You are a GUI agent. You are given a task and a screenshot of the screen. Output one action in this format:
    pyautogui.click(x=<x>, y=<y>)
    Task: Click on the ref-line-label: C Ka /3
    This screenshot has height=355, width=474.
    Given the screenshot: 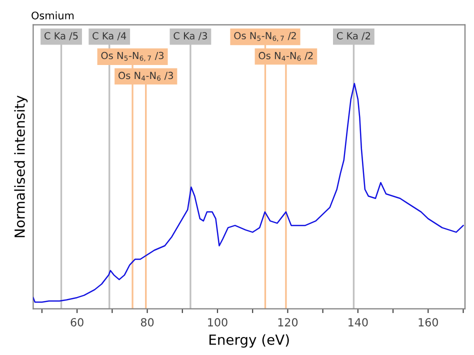 What is the action you would take?
    pyautogui.click(x=190, y=36)
    